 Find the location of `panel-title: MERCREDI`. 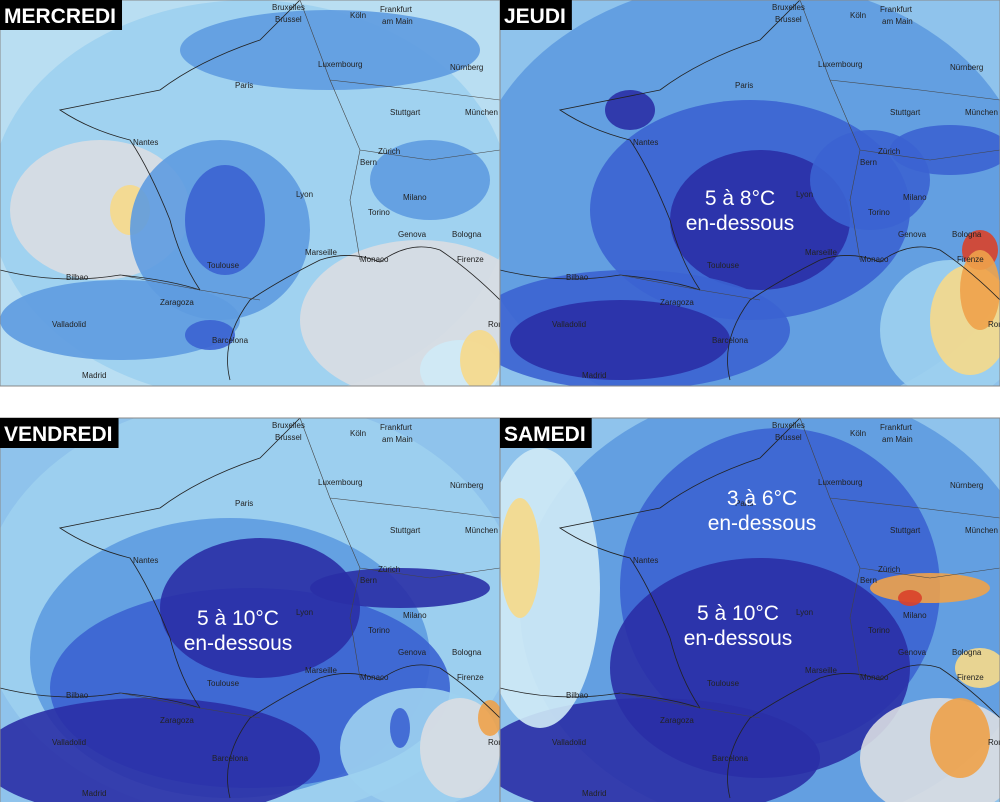

panel-title: MERCREDI is located at coordinates (60, 16).